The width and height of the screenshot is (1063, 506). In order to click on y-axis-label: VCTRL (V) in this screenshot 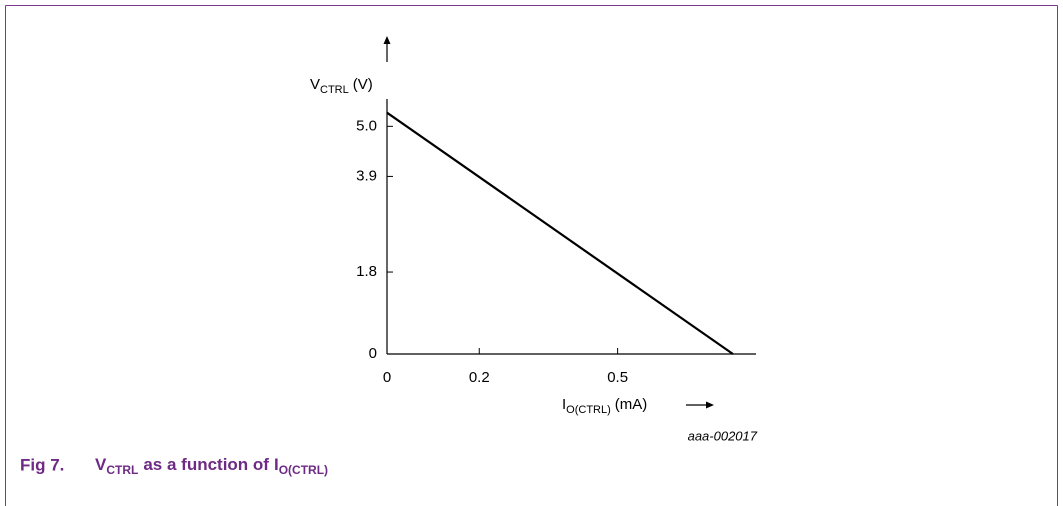, I will do `click(341, 86)`.